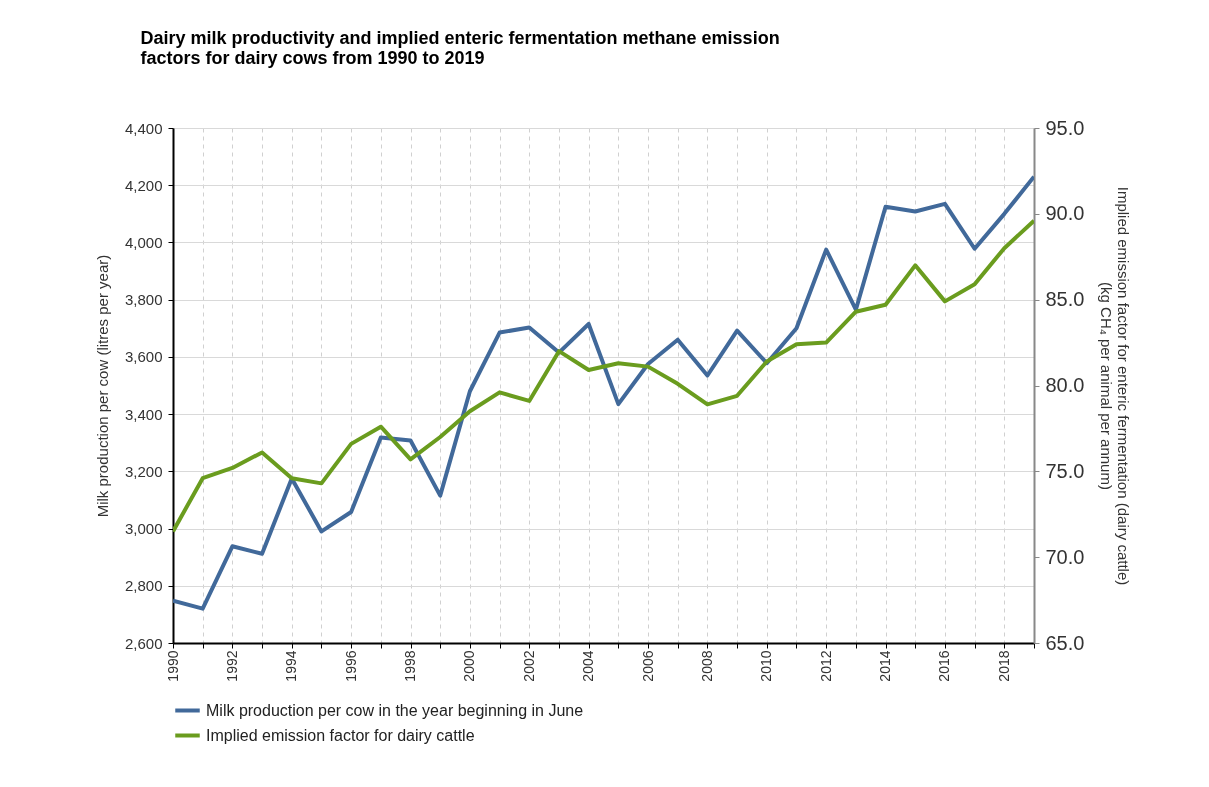 This screenshot has height=787, width=1209. What do you see at coordinates (143, 529) in the screenshot?
I see `y-tick-label: 3,000` at bounding box center [143, 529].